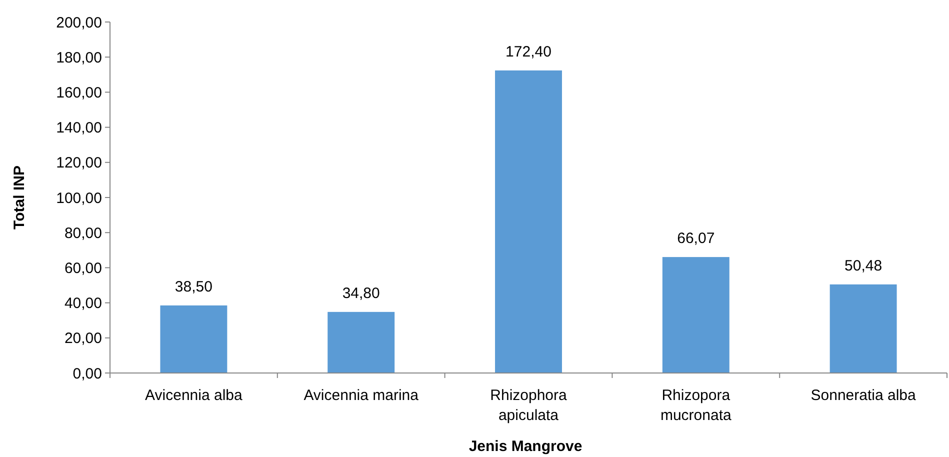 This screenshot has height=457, width=949. What do you see at coordinates (863, 395) in the screenshot?
I see `x-tick-label: Sonneratia alba` at bounding box center [863, 395].